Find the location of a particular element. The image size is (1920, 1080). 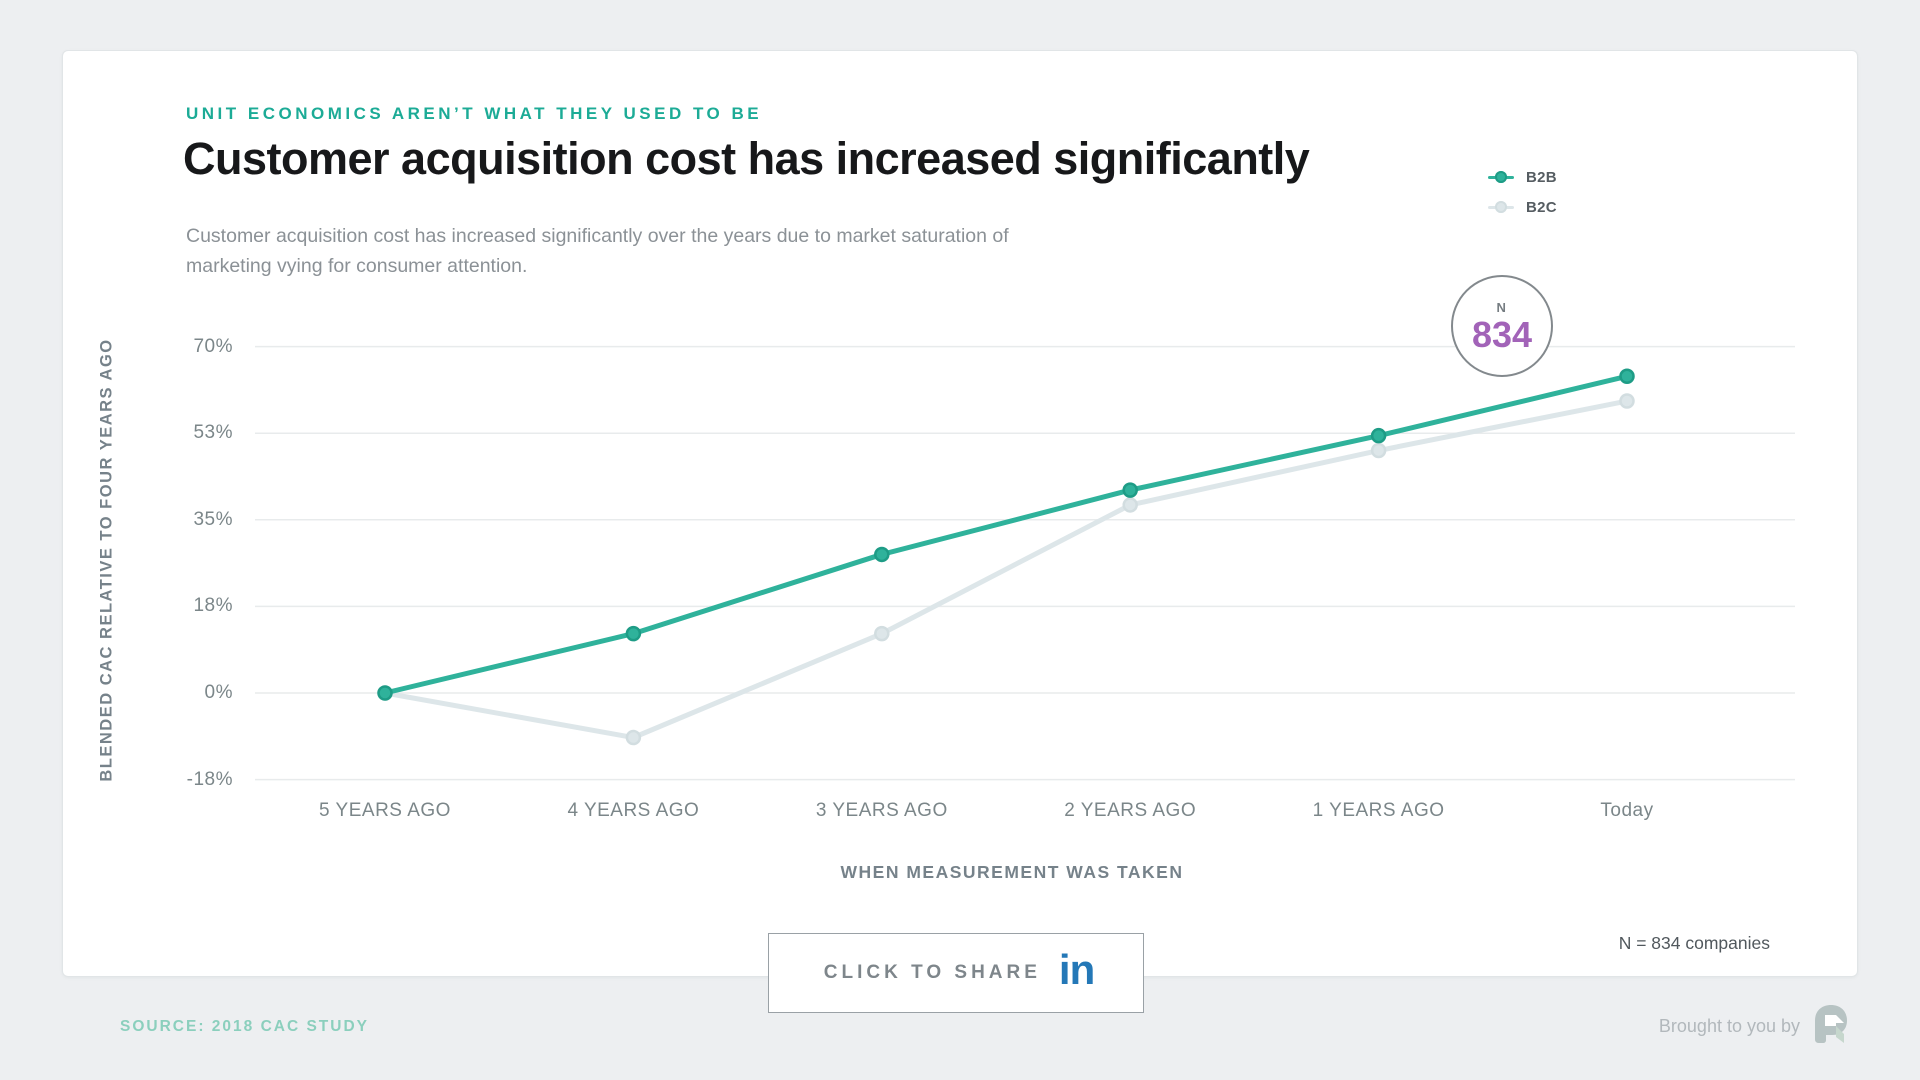

brought-by-label: Brought to you by is located at coordinates (1729, 1026).